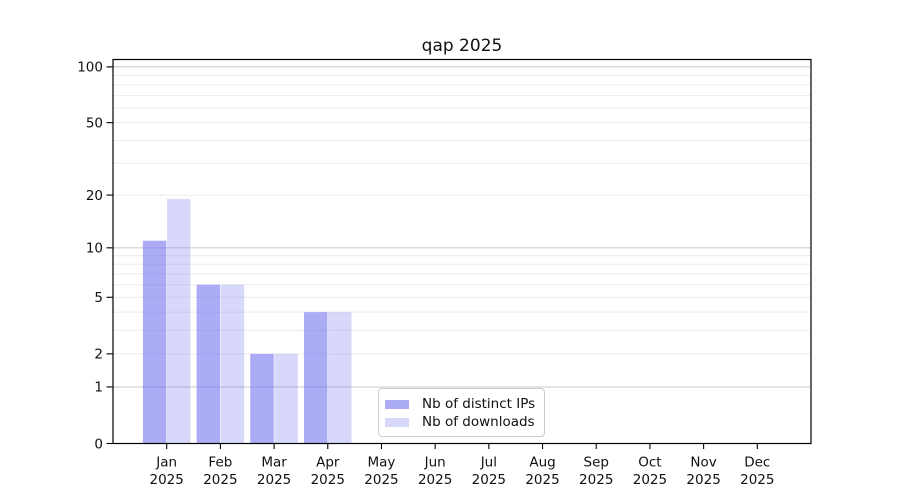 The width and height of the screenshot is (900, 500). I want to click on bar-feb-downloads, so click(232, 364).